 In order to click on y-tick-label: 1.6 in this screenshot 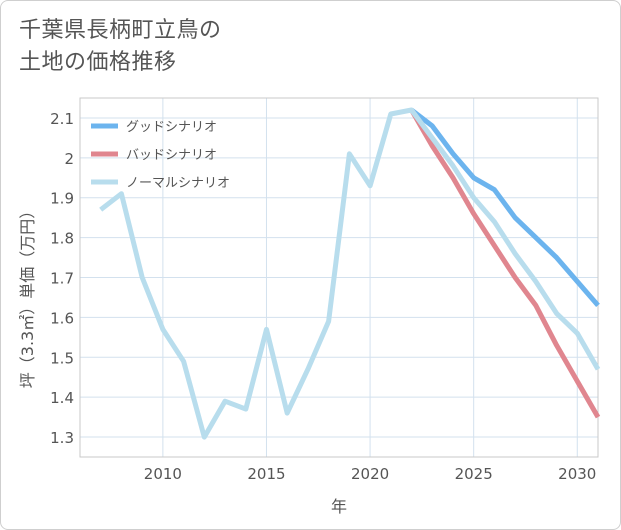, I will do `click(62, 318)`.